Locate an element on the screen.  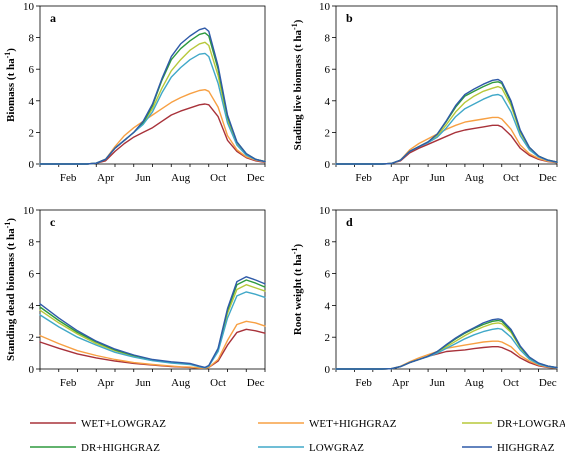
panel-letter: c is located at coordinates (53, 222).